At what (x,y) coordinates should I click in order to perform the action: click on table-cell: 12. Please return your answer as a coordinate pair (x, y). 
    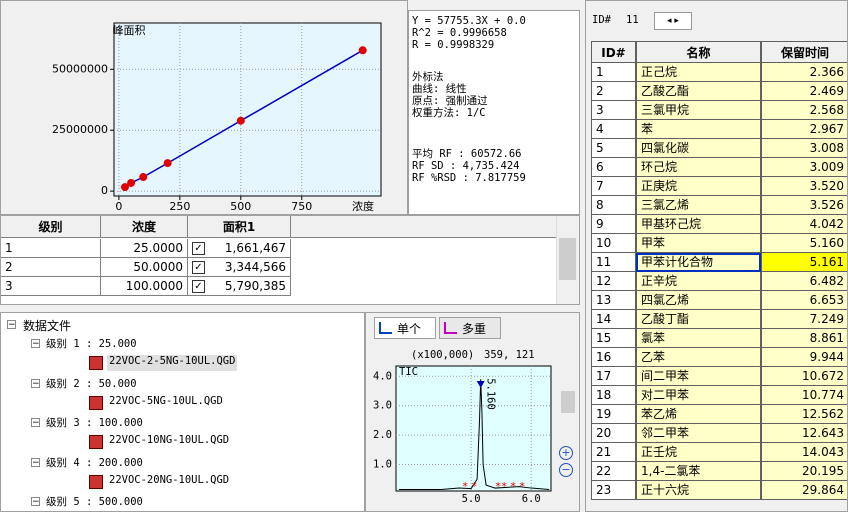
    Looking at the image, I should click on (613, 281).